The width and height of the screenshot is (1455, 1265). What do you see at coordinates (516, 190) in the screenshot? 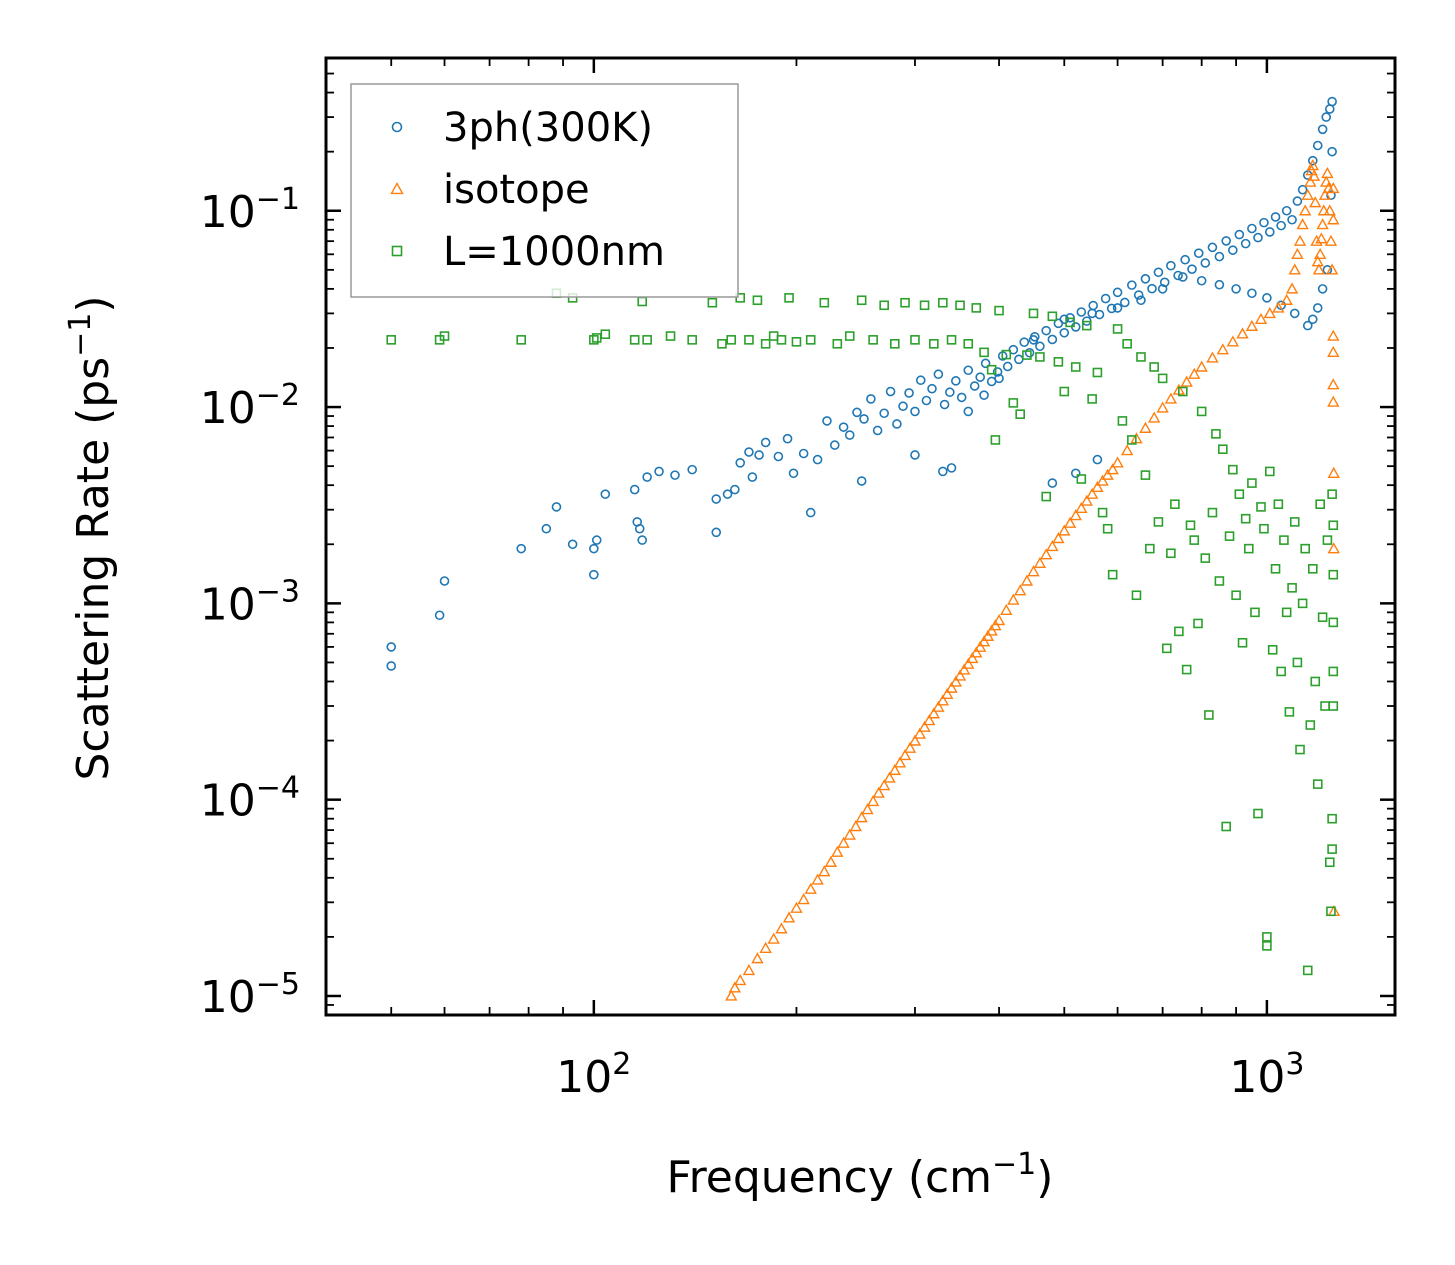
I see `legend-label: isotope` at bounding box center [516, 190].